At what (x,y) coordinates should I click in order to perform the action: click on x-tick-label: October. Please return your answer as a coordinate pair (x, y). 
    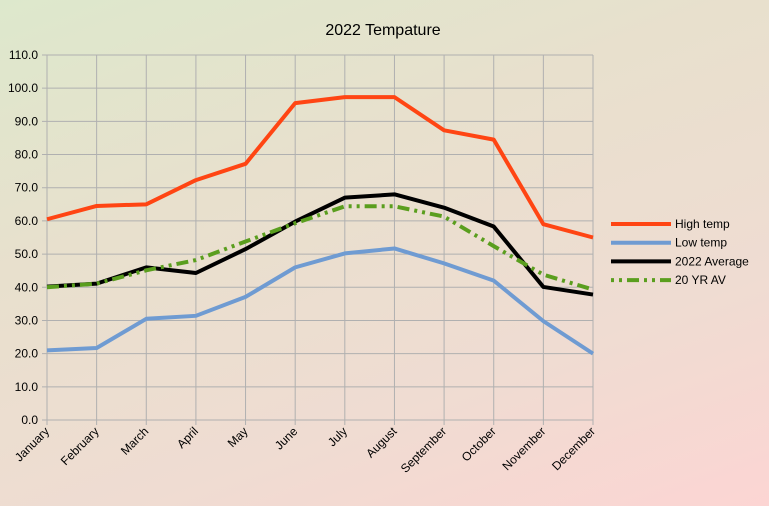
    Looking at the image, I should click on (479, 444).